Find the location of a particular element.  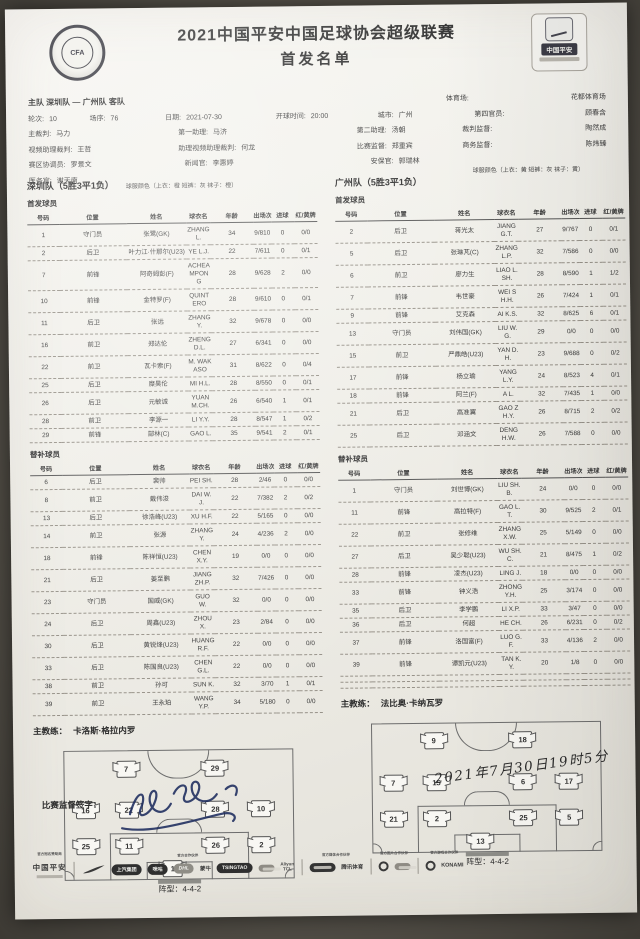

cell-number: 16 is located at coordinates (44, 345).